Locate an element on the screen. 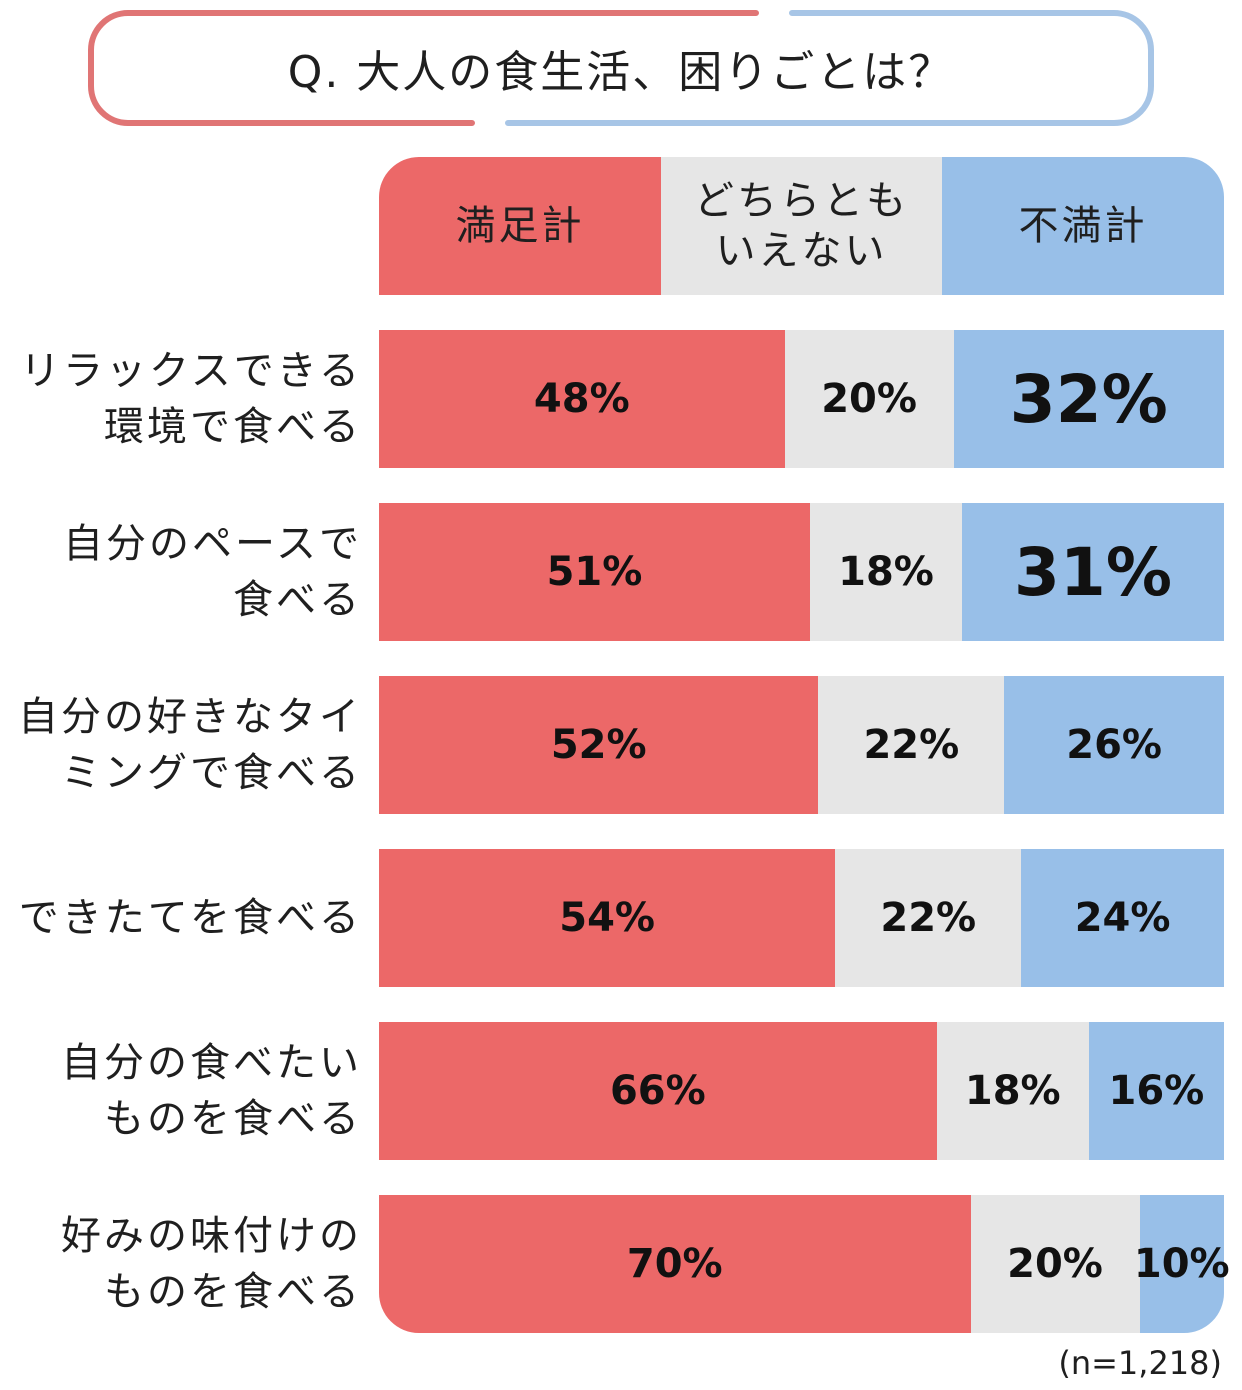 This screenshot has height=1390, width=1242. category-label-line: 自分の食べたい is located at coordinates (211, 1063).